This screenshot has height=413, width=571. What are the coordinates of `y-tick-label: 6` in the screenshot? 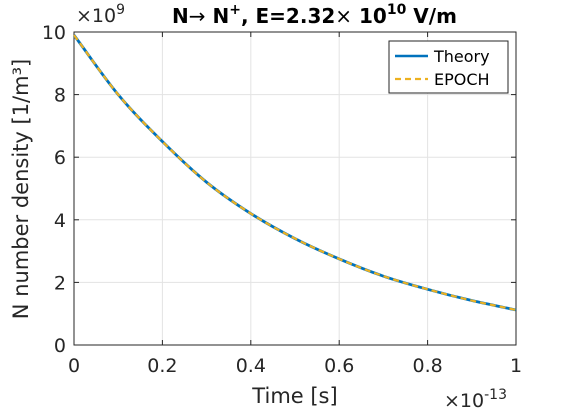 It's located at (60, 158).